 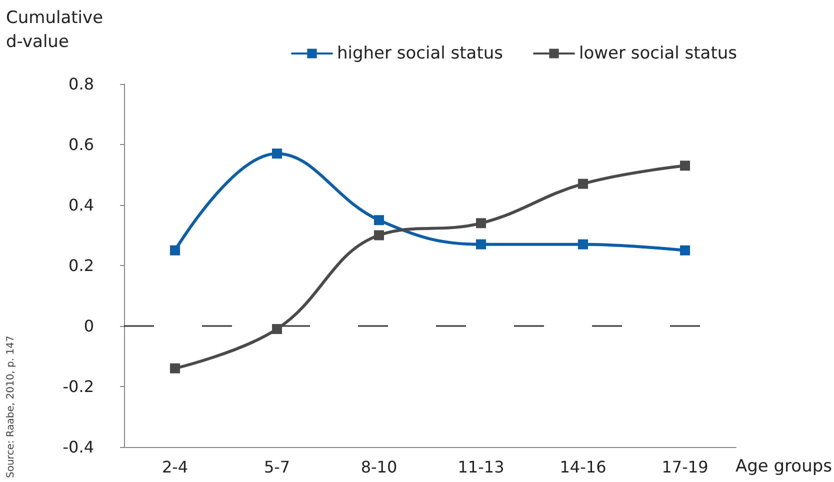 What do you see at coordinates (379, 467) in the screenshot?
I see `x-tick-label: 8-10` at bounding box center [379, 467].